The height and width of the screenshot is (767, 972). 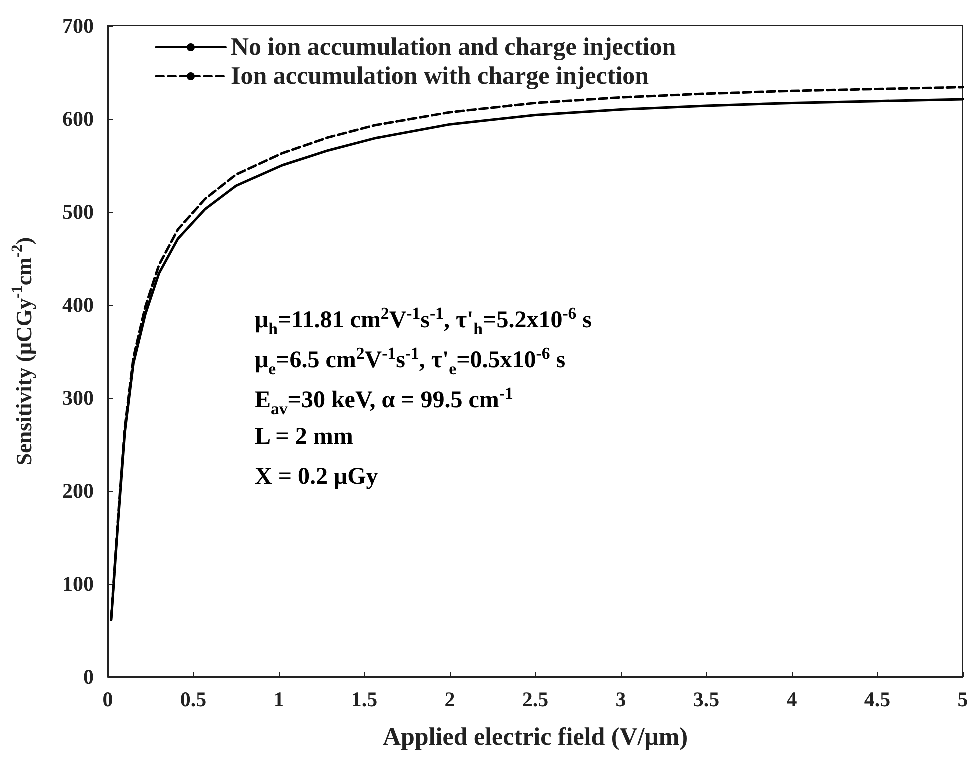 I want to click on y-tick-label: 700, so click(x=78, y=26).